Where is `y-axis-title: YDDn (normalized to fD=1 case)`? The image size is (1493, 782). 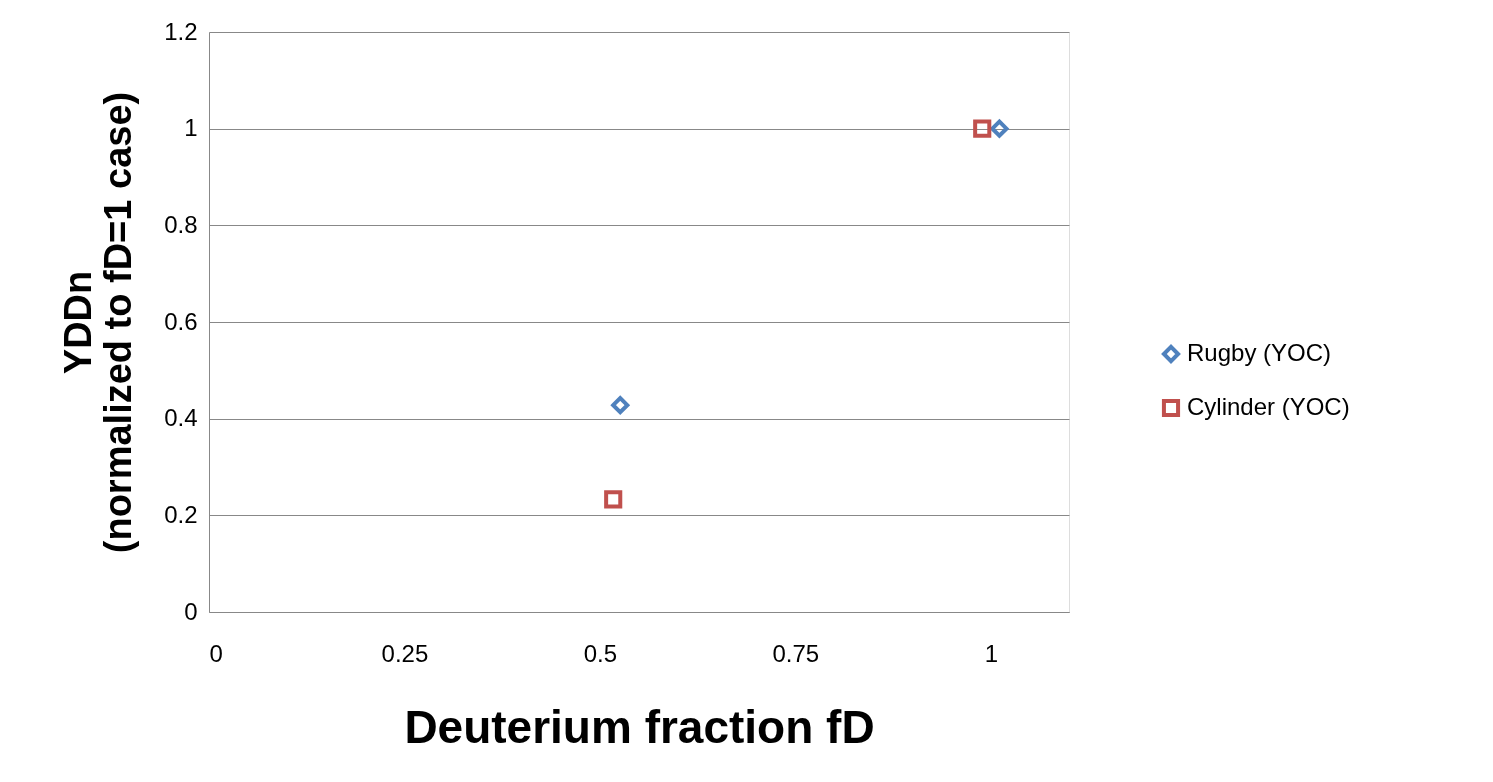 y-axis-title: YDDn (normalized to fD=1 case) is located at coordinates (98, 322).